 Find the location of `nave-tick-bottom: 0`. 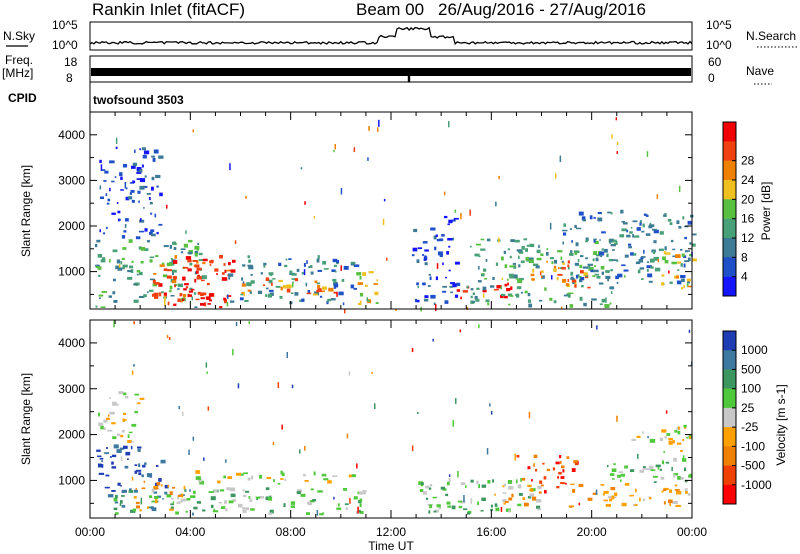

nave-tick-bottom: 0 is located at coordinates (711, 78).